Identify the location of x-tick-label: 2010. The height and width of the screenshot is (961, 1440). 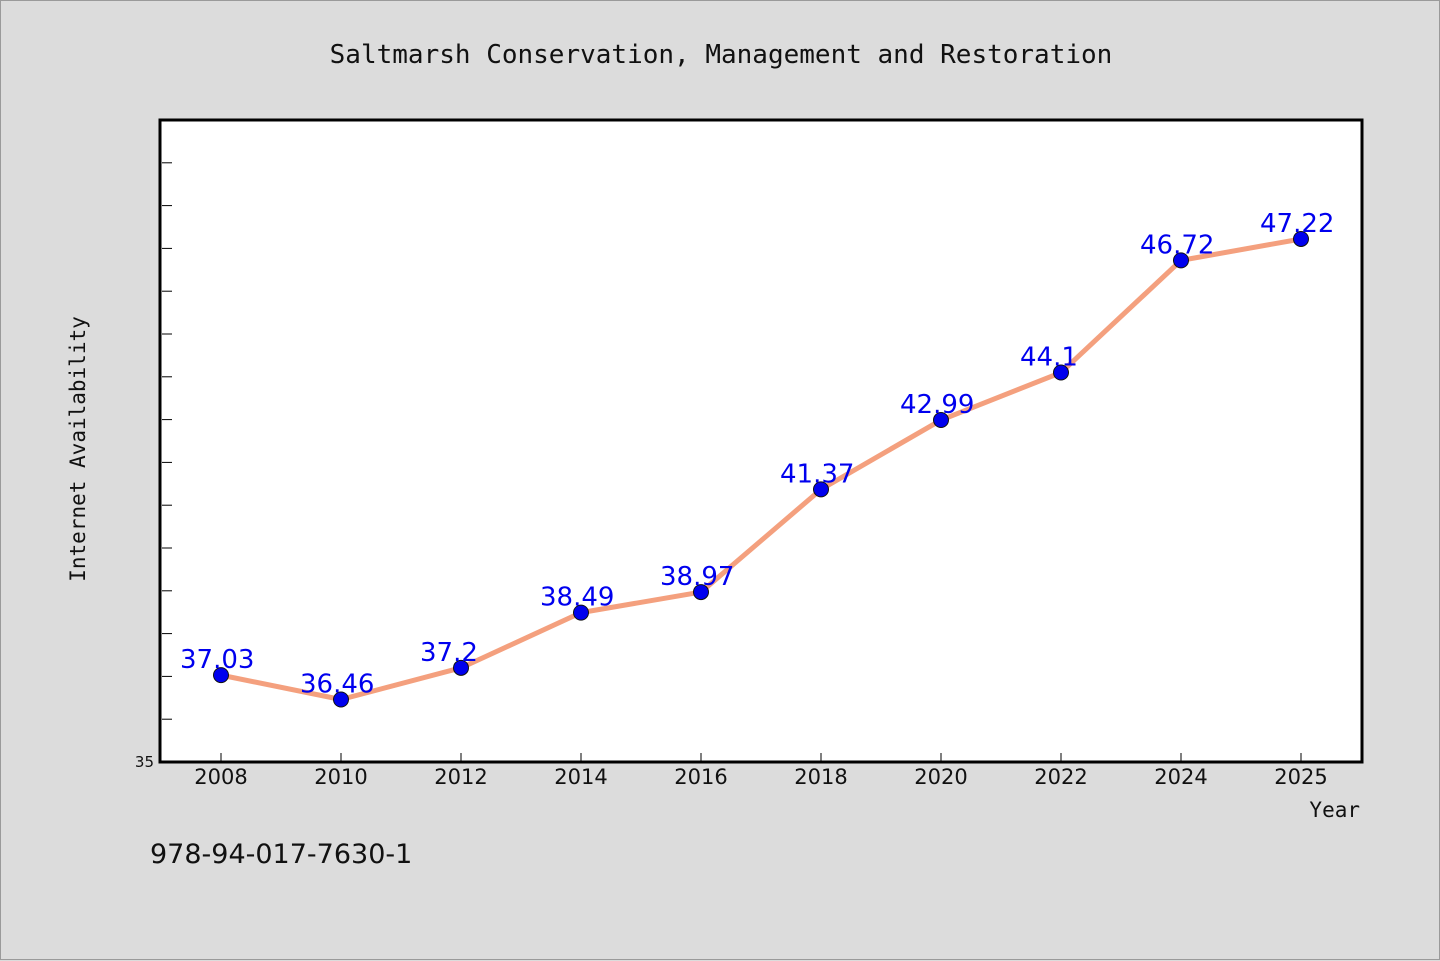
(340, 777).